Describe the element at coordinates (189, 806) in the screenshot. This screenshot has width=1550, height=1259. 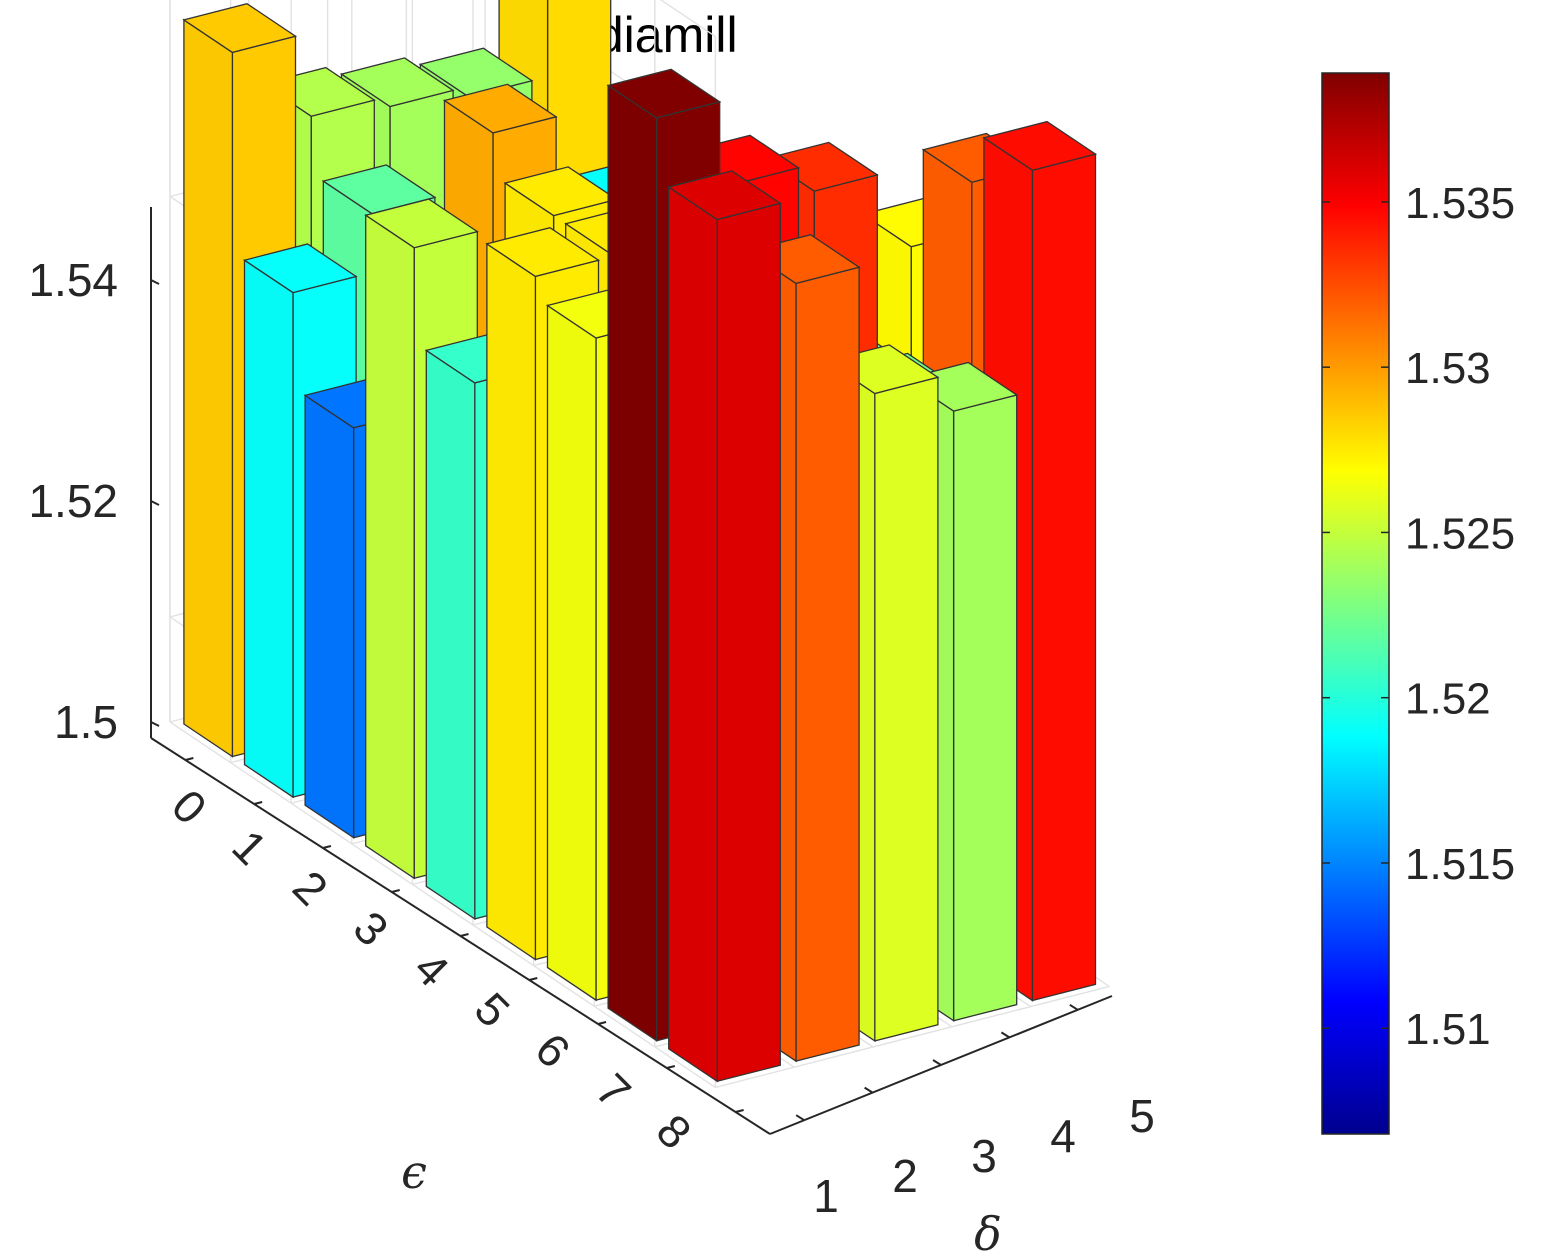
I see `y-tick-label: 0` at that location.